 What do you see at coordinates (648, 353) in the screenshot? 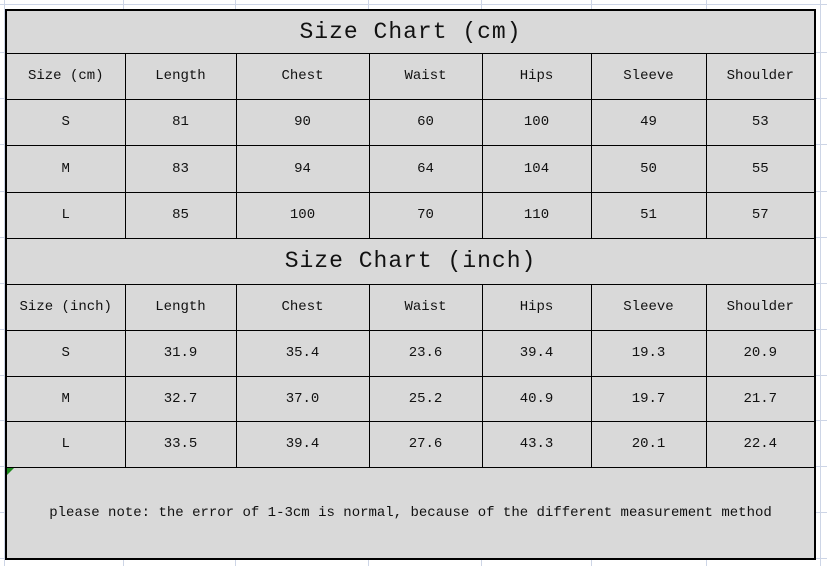
I see `cell-sleeve: 19.3` at bounding box center [648, 353].